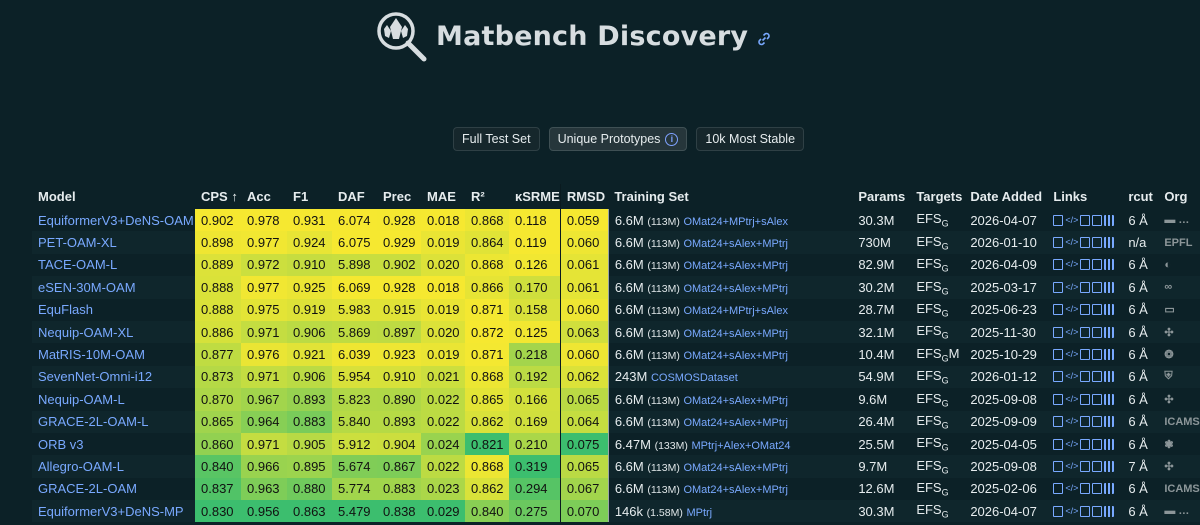  Describe the element at coordinates (113, 421) in the screenshot. I see `model-name-link: GRACE-2L-OAM-L` at that location.